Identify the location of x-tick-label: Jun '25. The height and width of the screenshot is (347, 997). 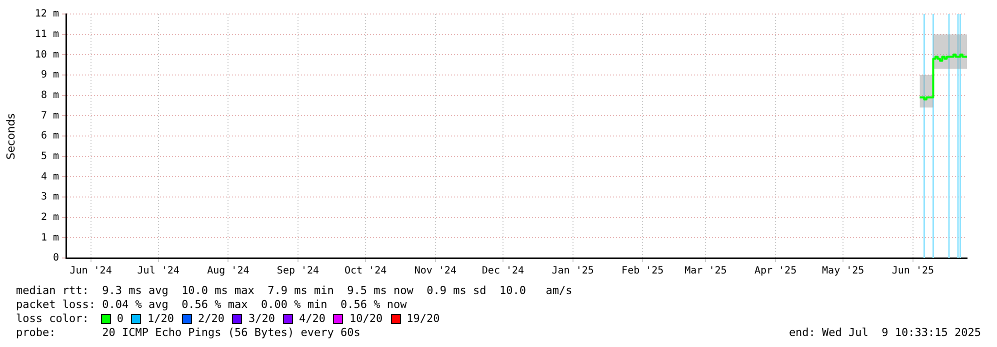
(913, 271).